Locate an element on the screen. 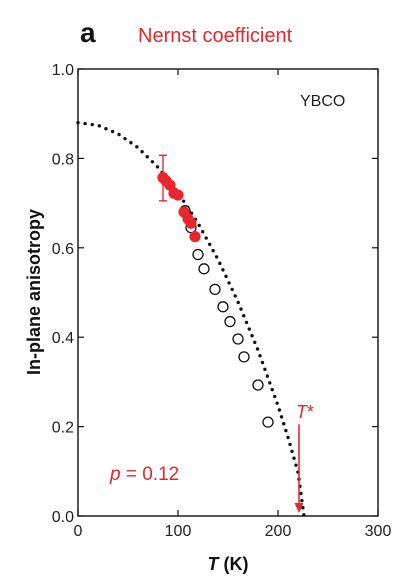 Image resolution: width=400 pixels, height=580 pixels. y-tick-label: 0.2 is located at coordinates (63, 428).